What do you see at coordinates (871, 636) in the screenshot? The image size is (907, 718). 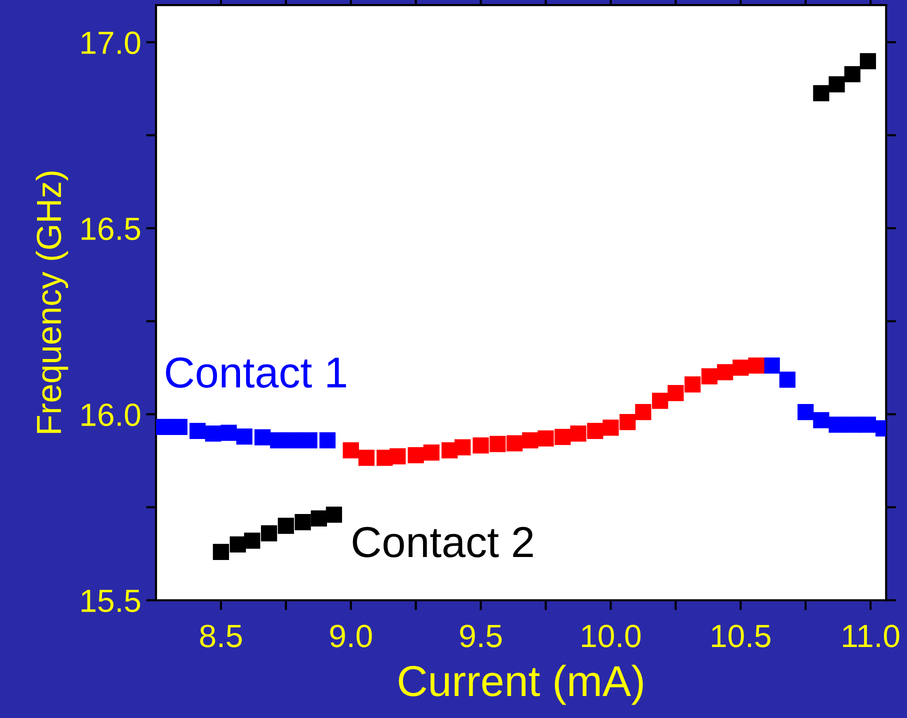 I see `x-tick-label: 11.0` at bounding box center [871, 636].